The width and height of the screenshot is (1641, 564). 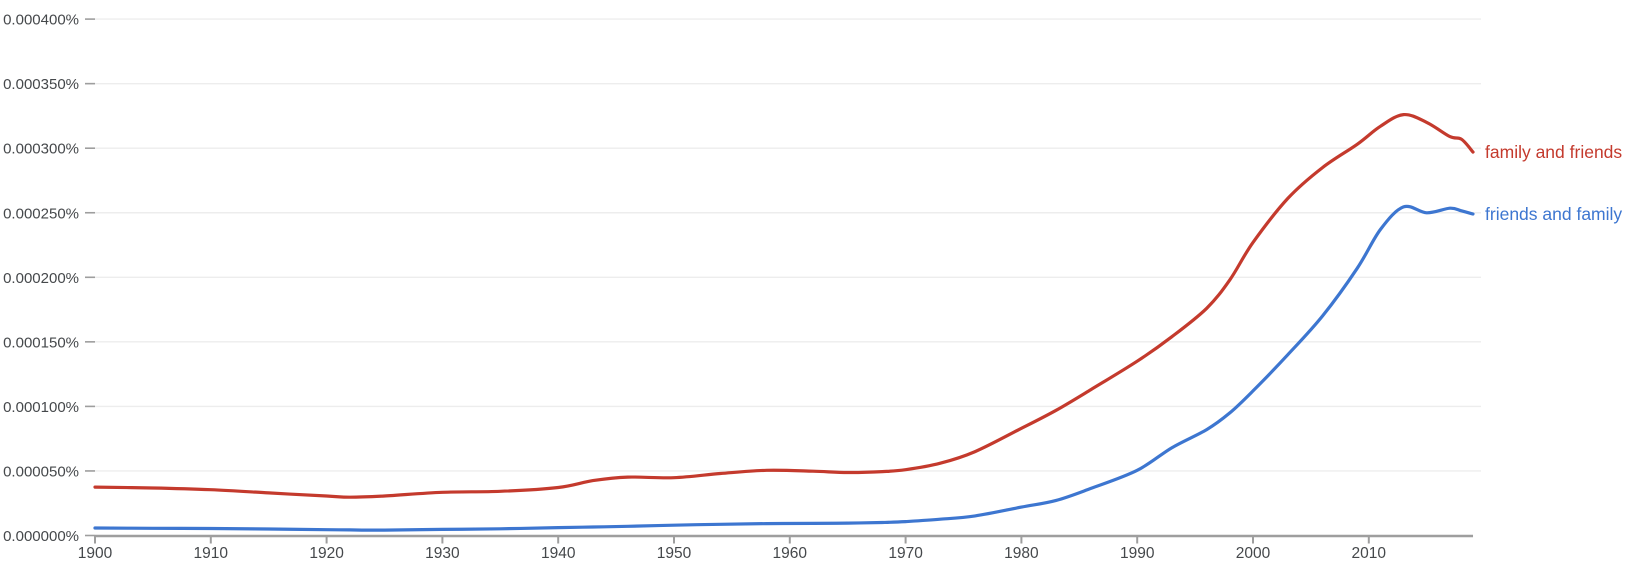 What do you see at coordinates (95, 553) in the screenshot?
I see `x-axis-tick-label: 1900` at bounding box center [95, 553].